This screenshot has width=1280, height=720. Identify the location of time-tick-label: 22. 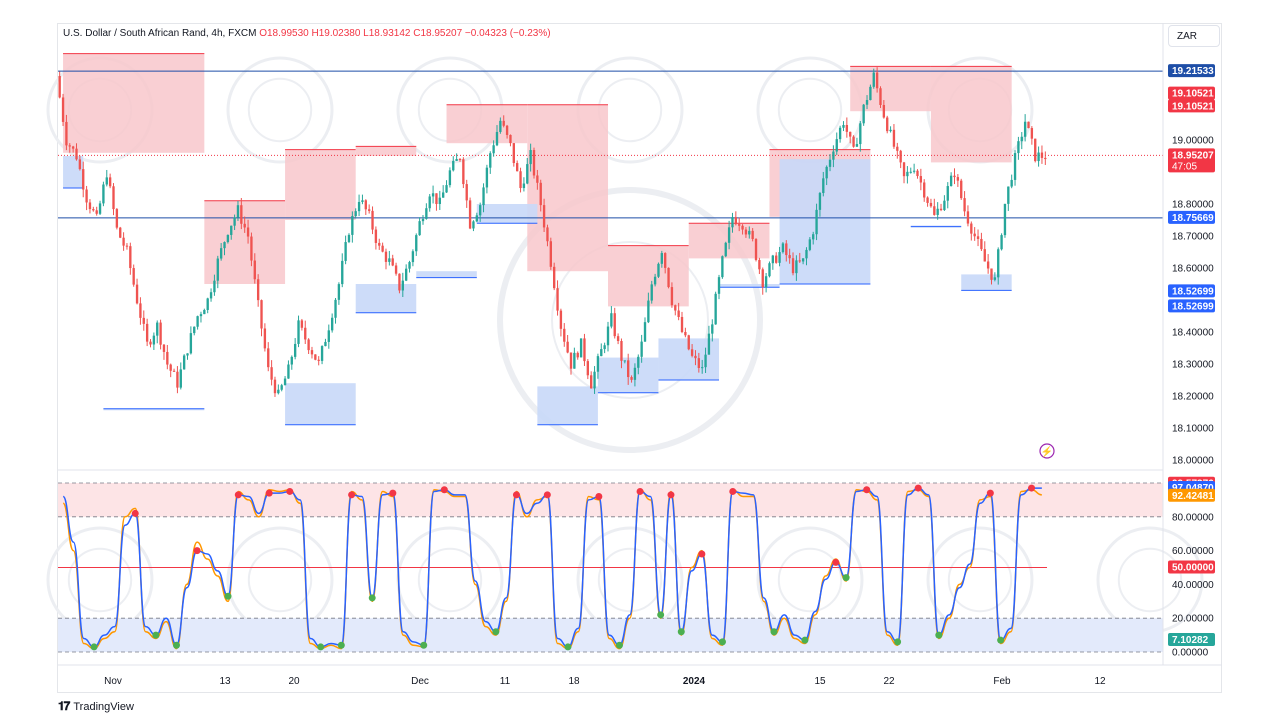
(889, 681).